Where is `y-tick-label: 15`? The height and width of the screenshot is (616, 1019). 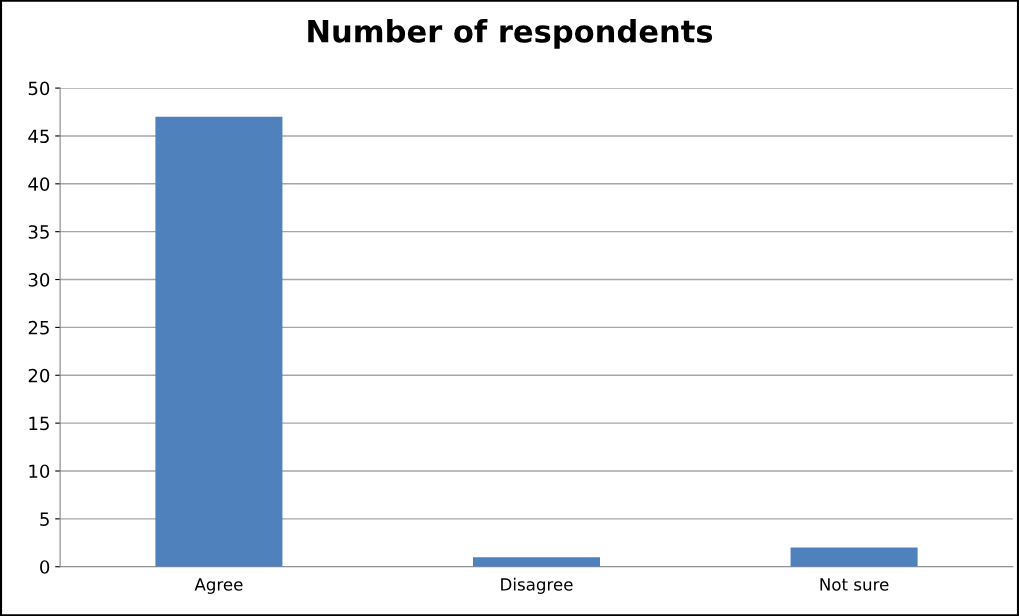 y-tick-label: 15 is located at coordinates (39, 423).